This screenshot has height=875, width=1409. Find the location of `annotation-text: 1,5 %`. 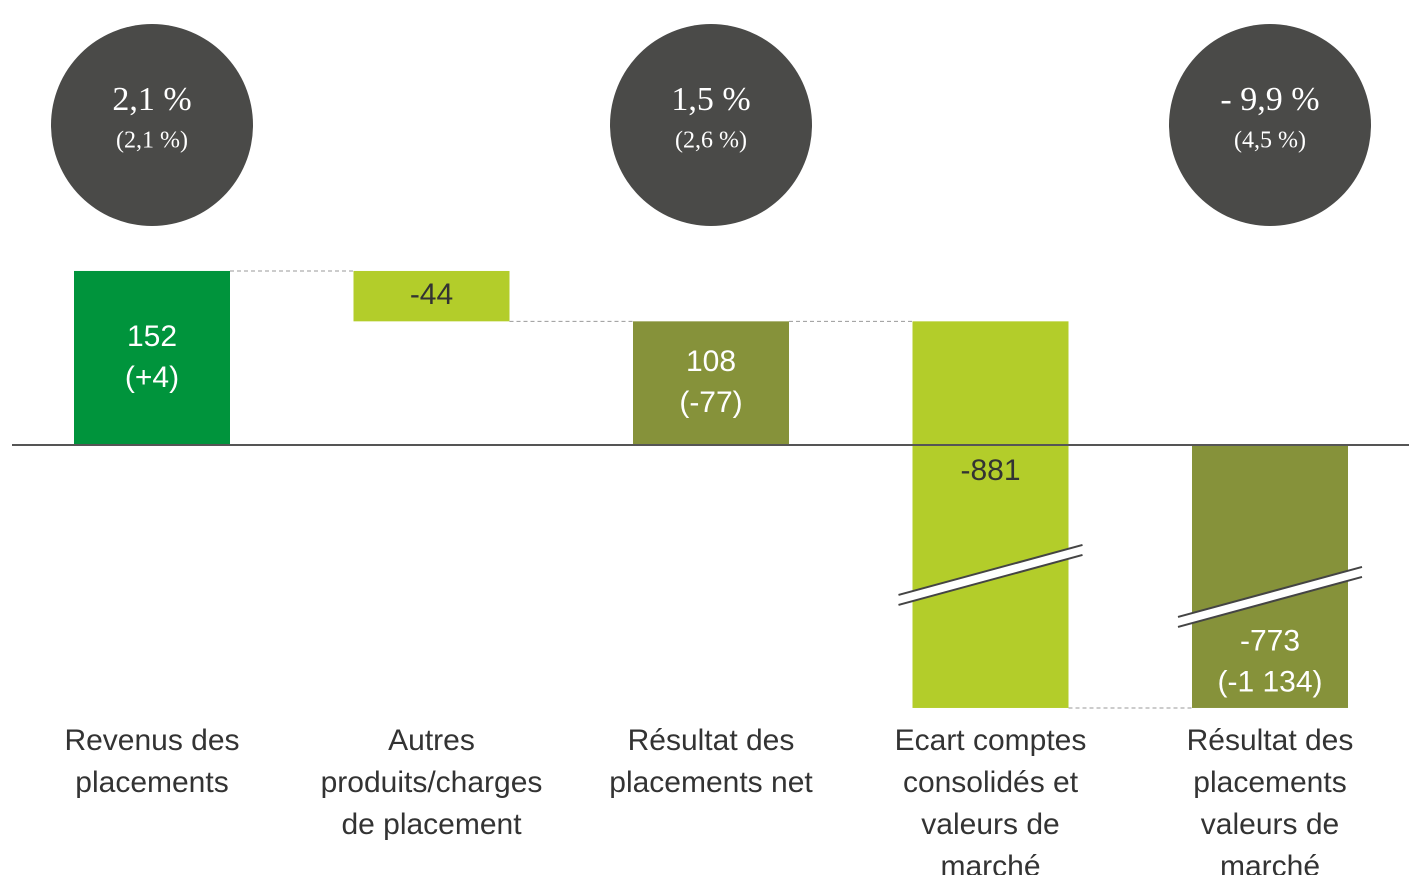

annotation-text: 1,5 % is located at coordinates (710, 99).